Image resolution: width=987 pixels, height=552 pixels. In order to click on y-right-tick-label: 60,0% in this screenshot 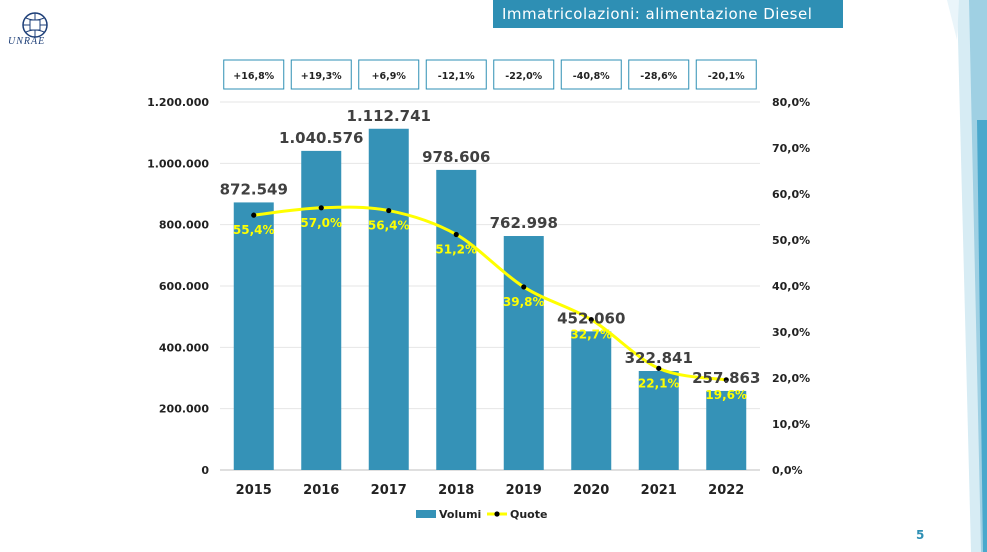, I will do `click(791, 194)`.